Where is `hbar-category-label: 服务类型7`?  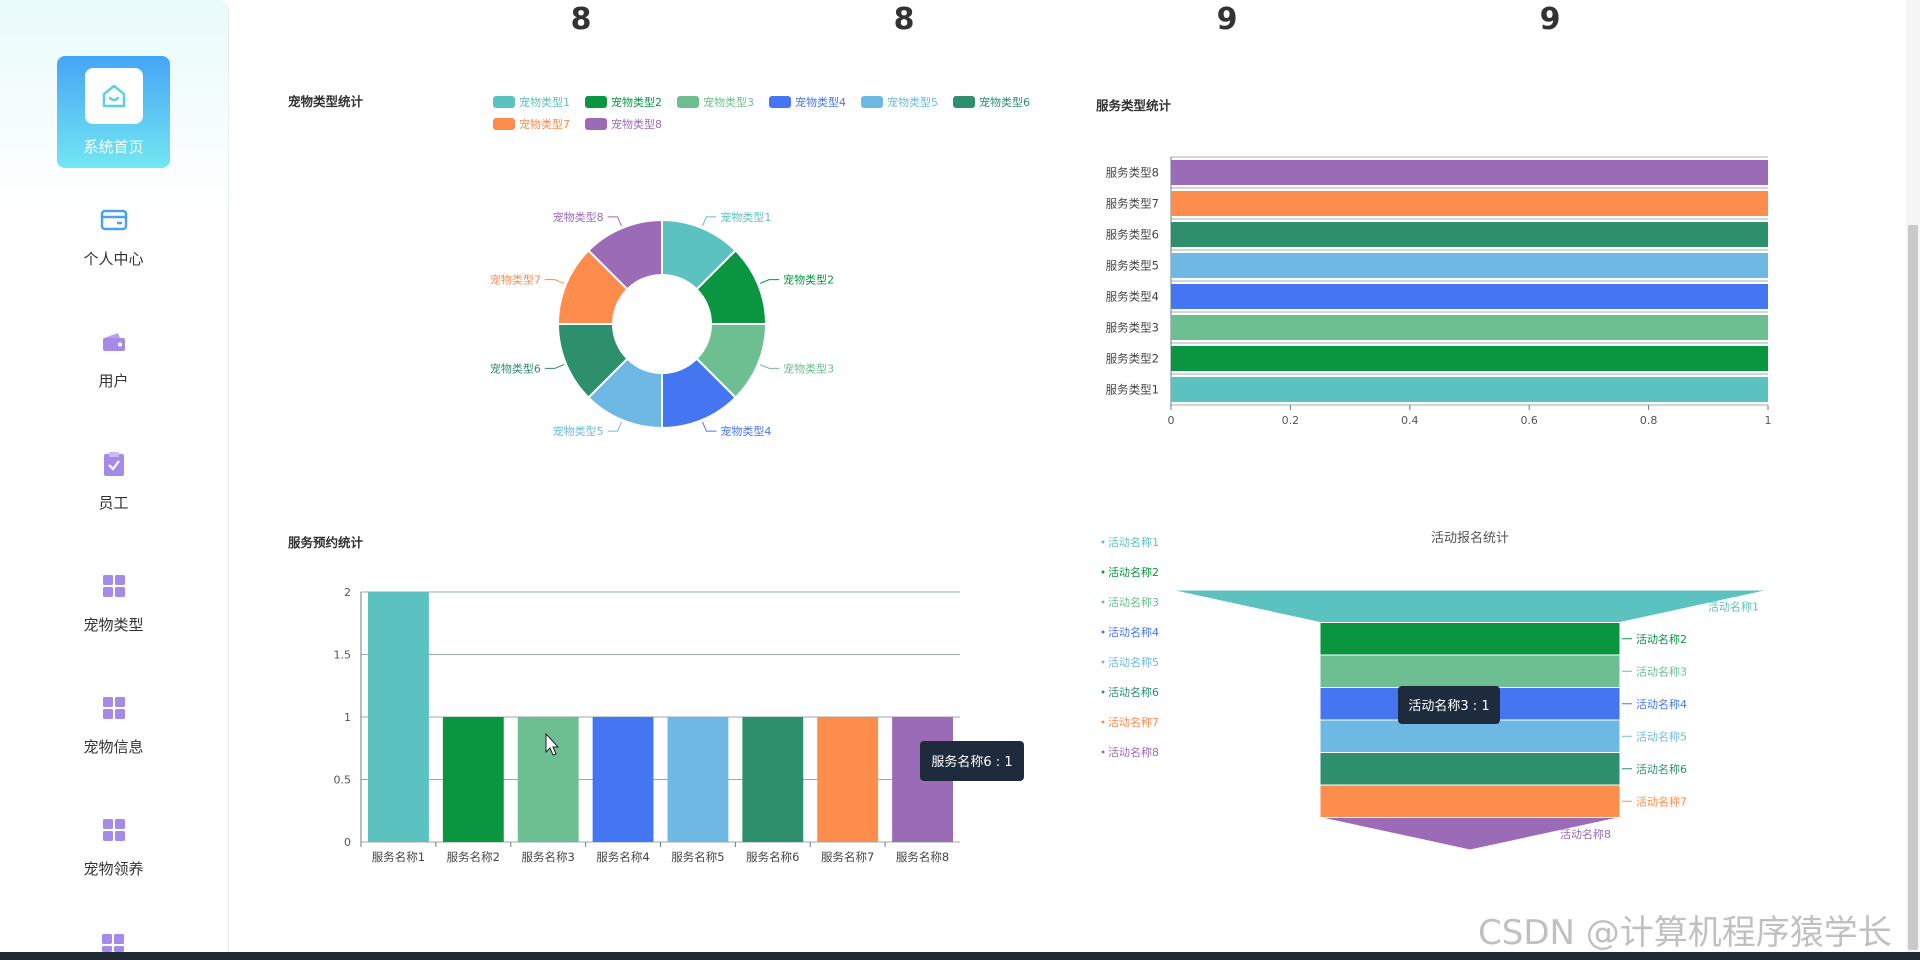
hbar-category-label: 服务类型7 is located at coordinates (1132, 204).